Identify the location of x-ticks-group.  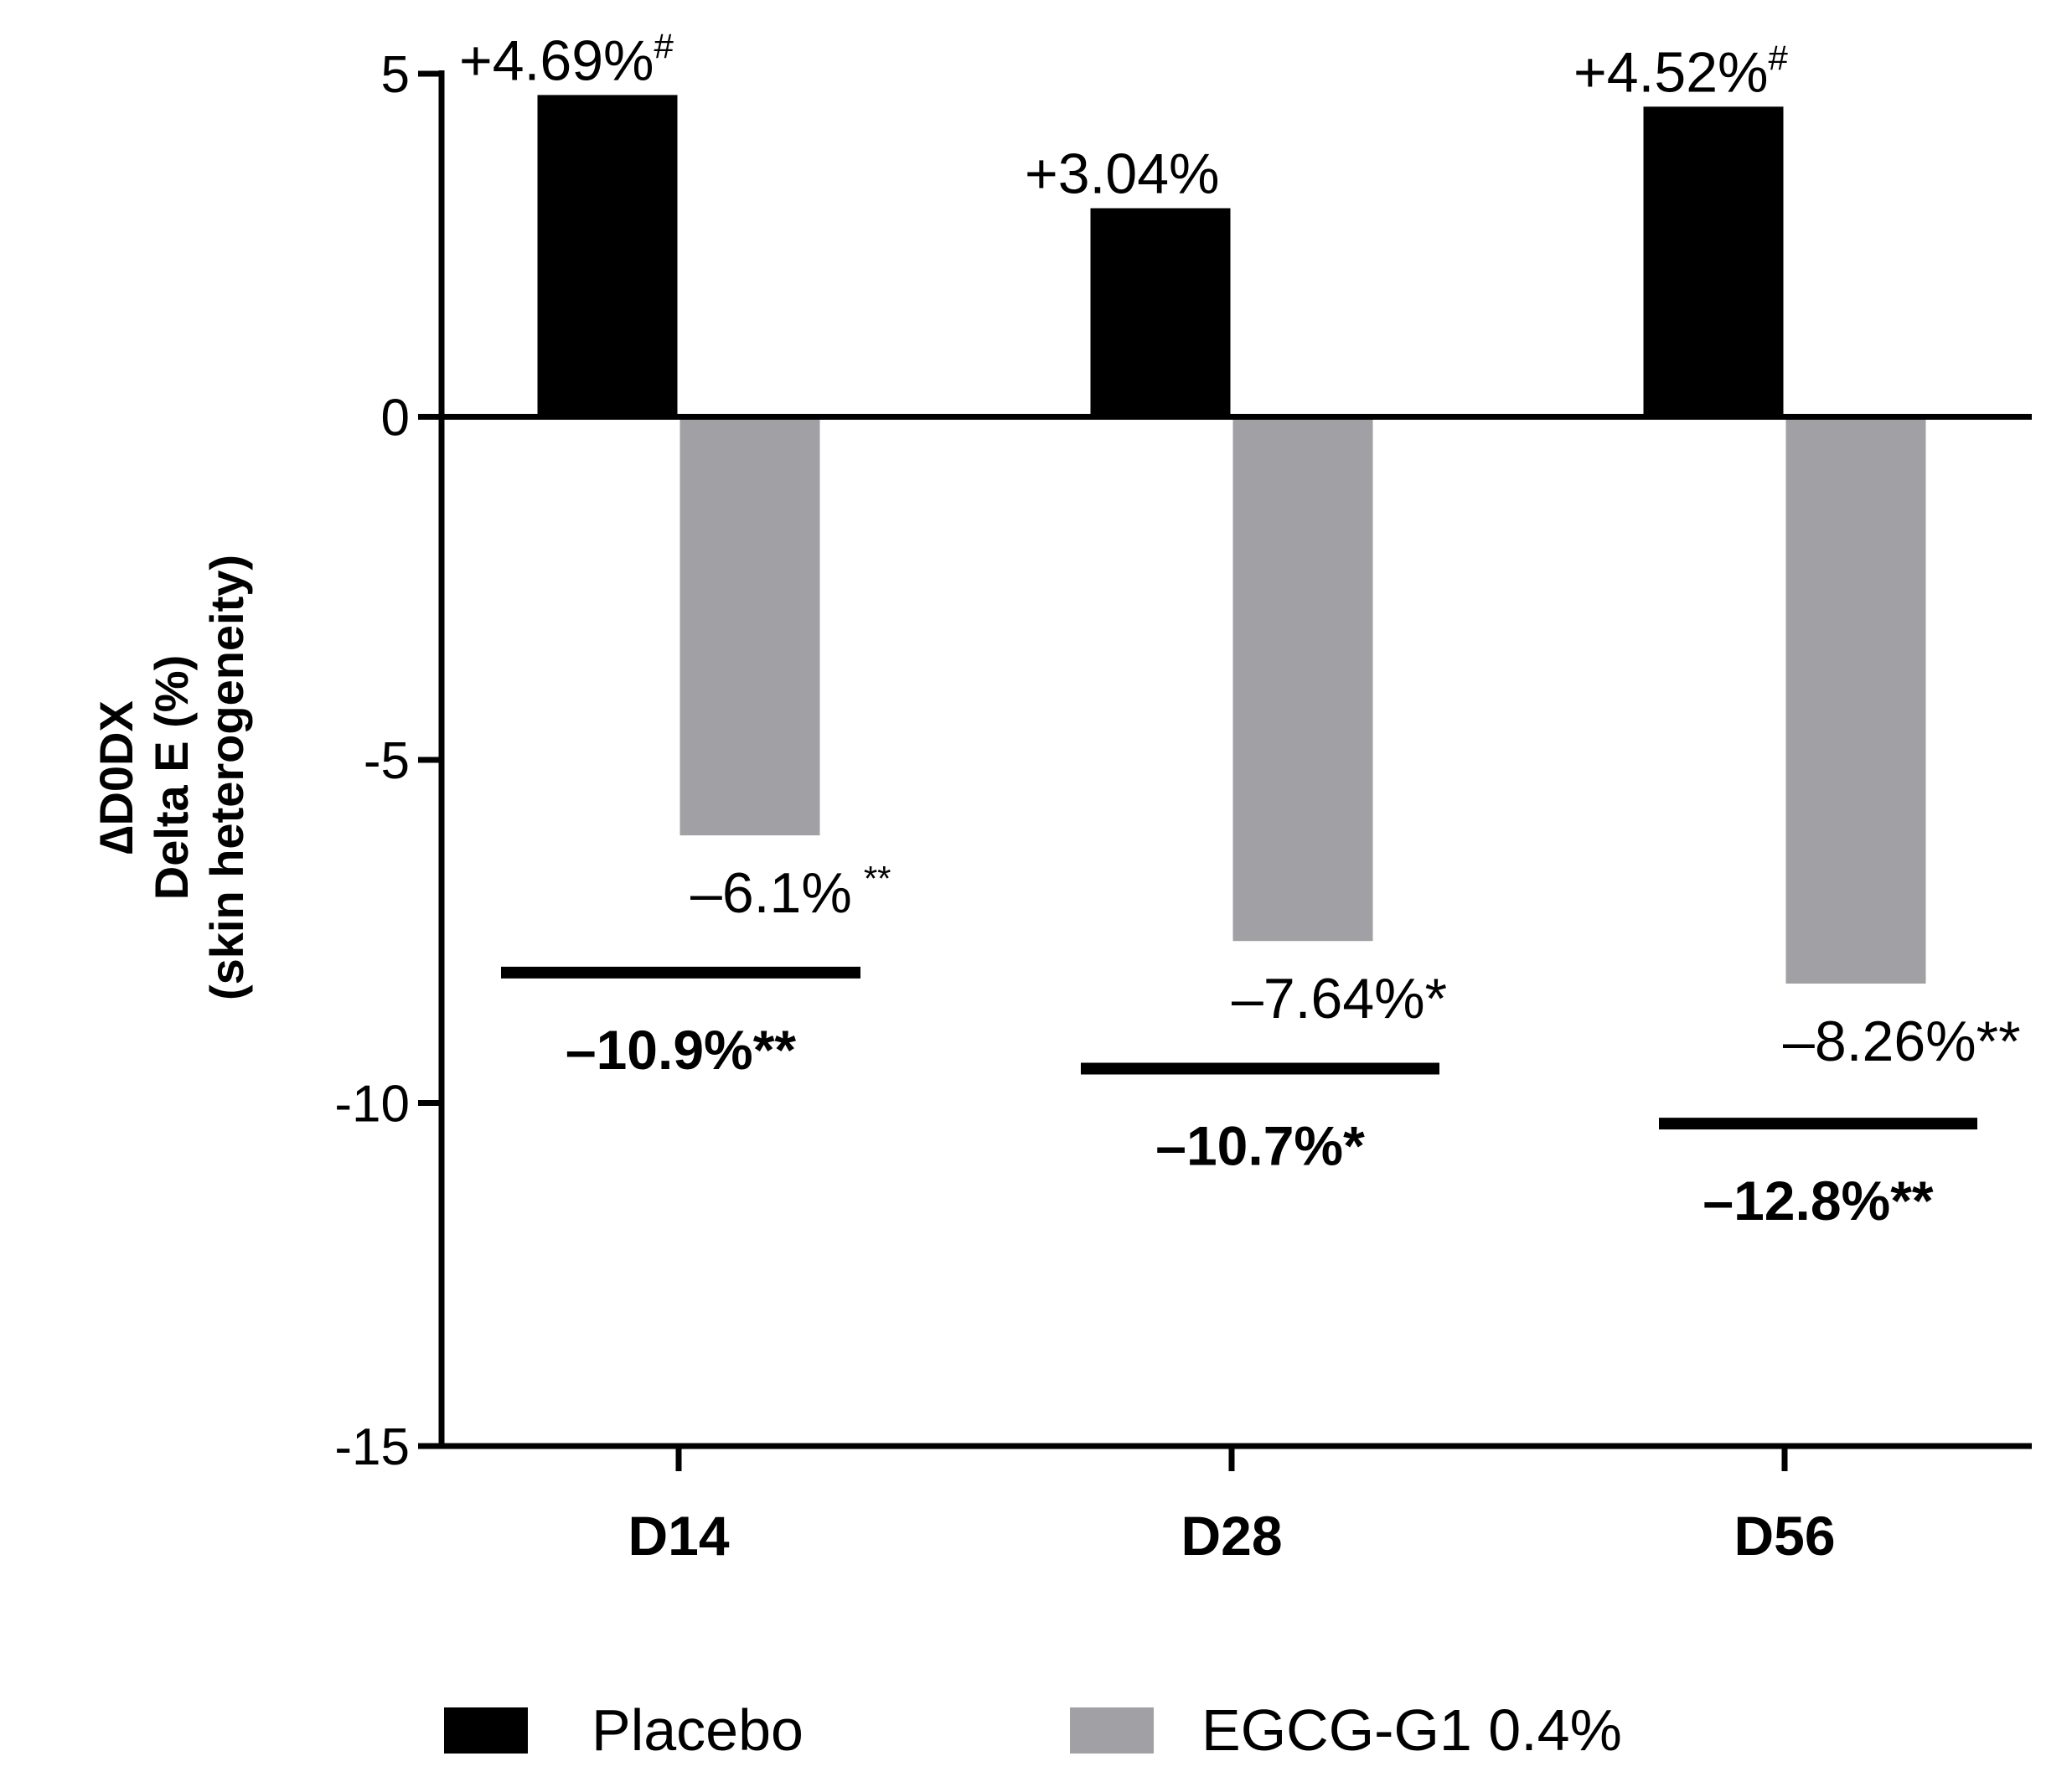
(1231, 1458).